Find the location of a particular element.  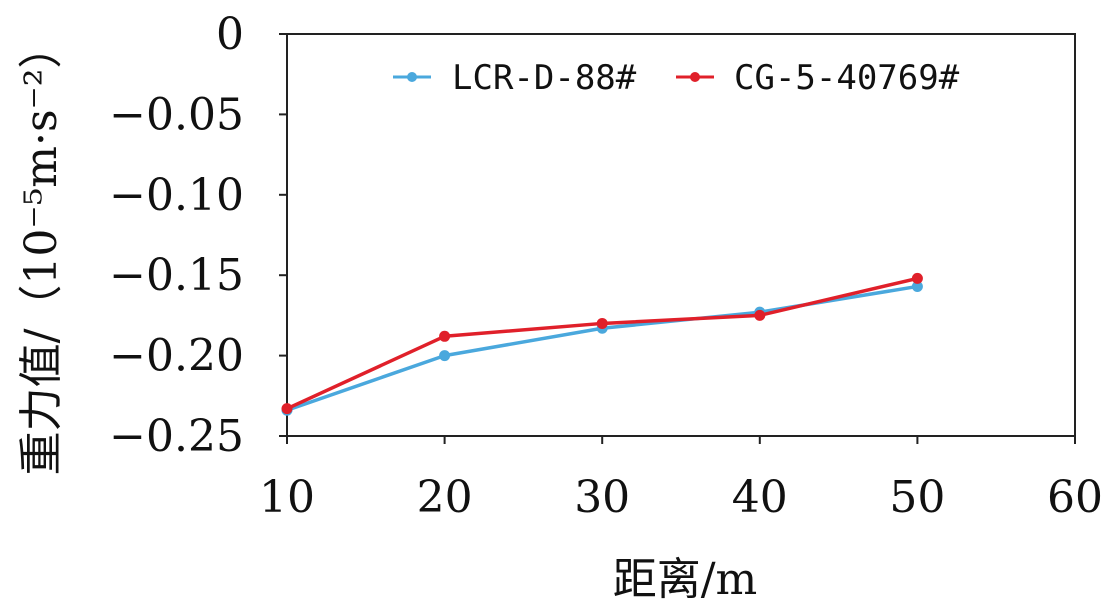

y-tick-label: −0.20 is located at coordinates (176, 356).